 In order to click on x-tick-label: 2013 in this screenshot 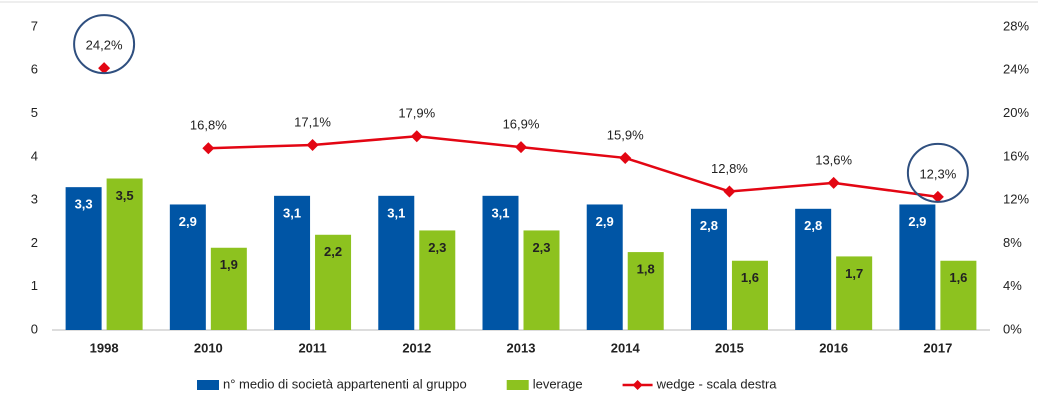, I will do `click(521, 347)`.